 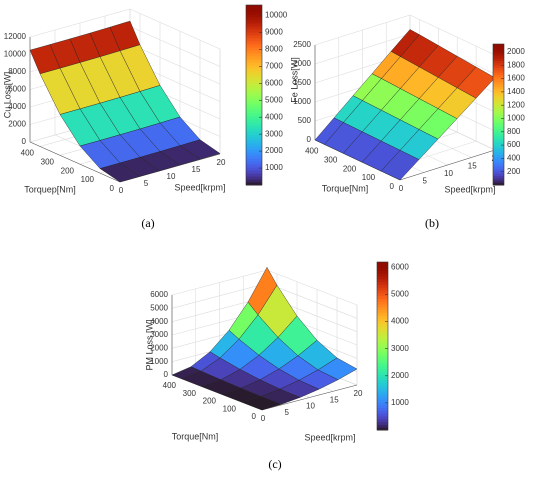 What do you see at coordinates (274, 65) in the screenshot?
I see `colorbar-tick-label: 7000` at bounding box center [274, 65].